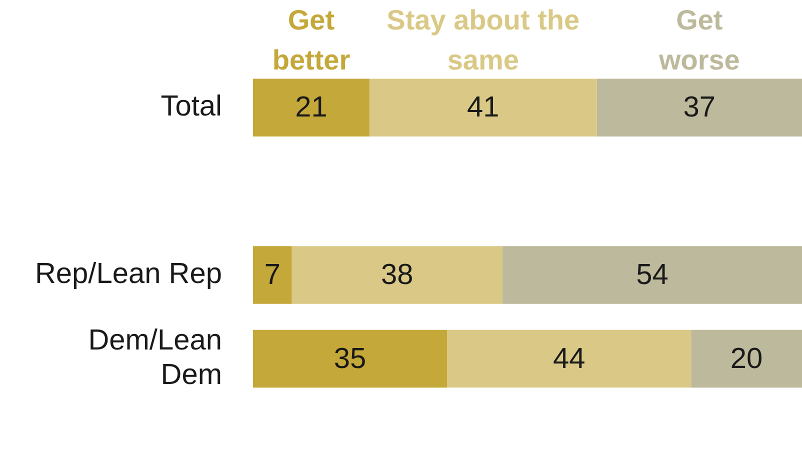 The height and width of the screenshot is (449, 802). What do you see at coordinates (311, 40) in the screenshot?
I see `series-label: Get better` at bounding box center [311, 40].